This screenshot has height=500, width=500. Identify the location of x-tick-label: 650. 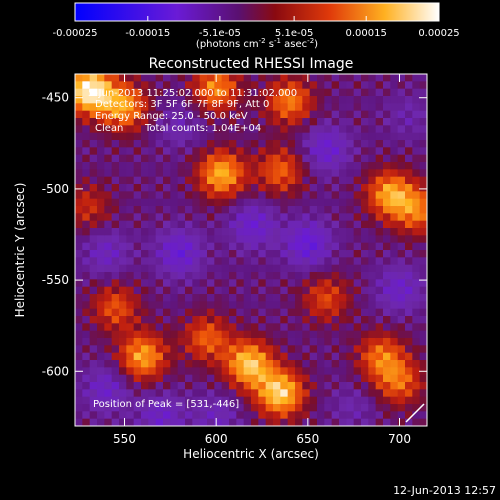
(307, 439).